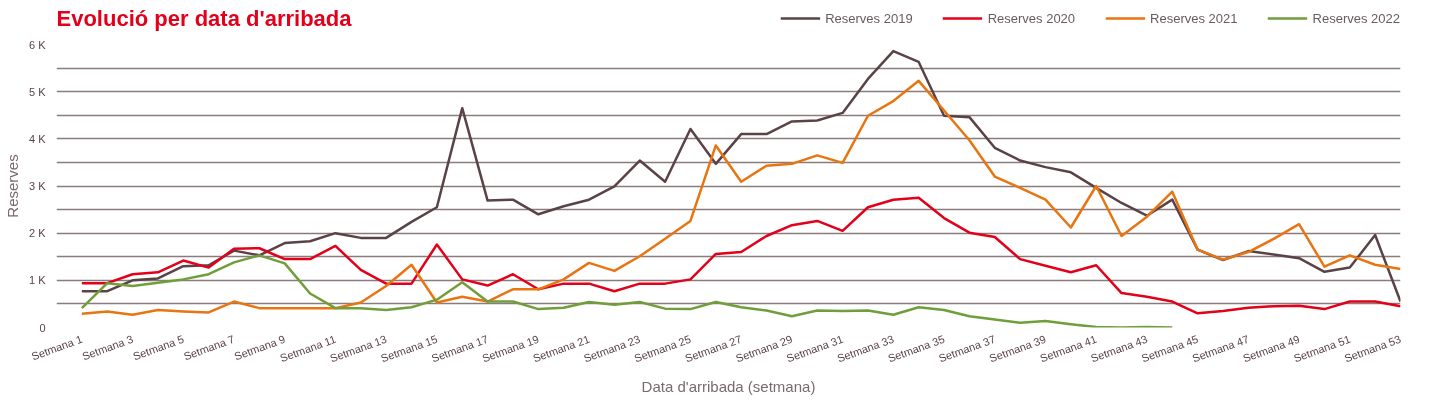  What do you see at coordinates (37, 186) in the screenshot?
I see `y-tick-label: 3 K` at bounding box center [37, 186].